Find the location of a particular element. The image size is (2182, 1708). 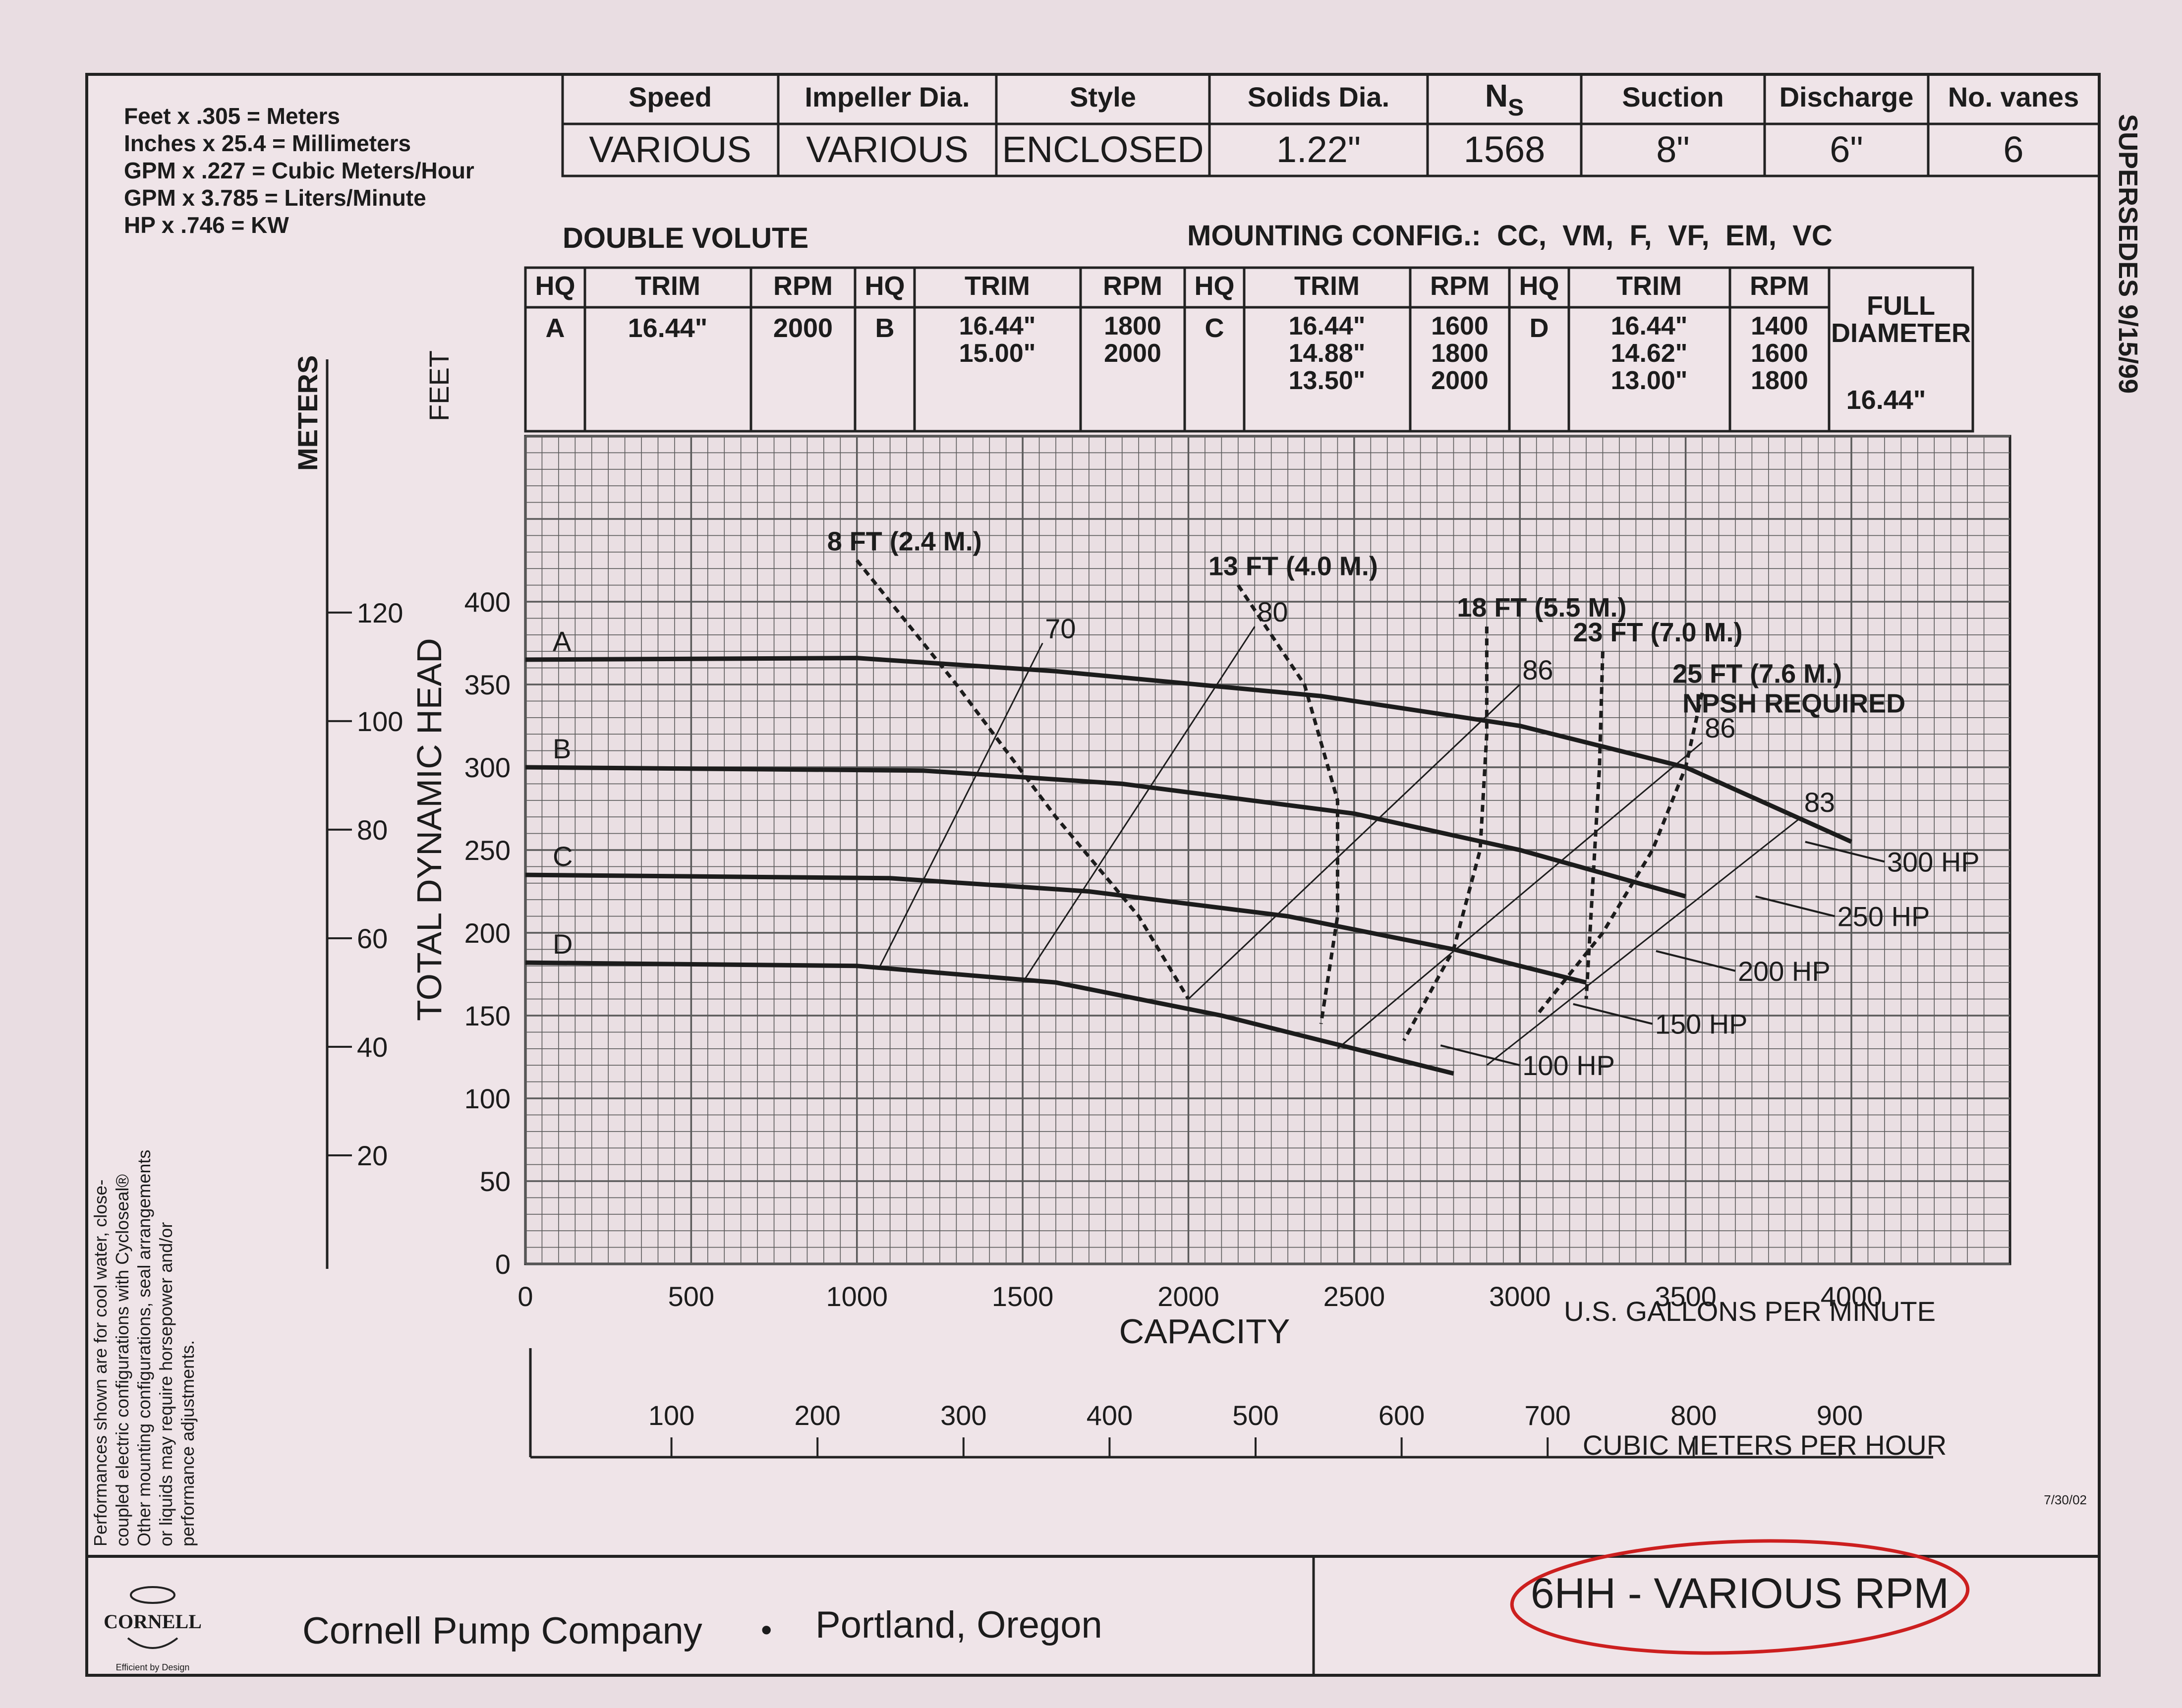

head-curve-b is located at coordinates (1105, 832).